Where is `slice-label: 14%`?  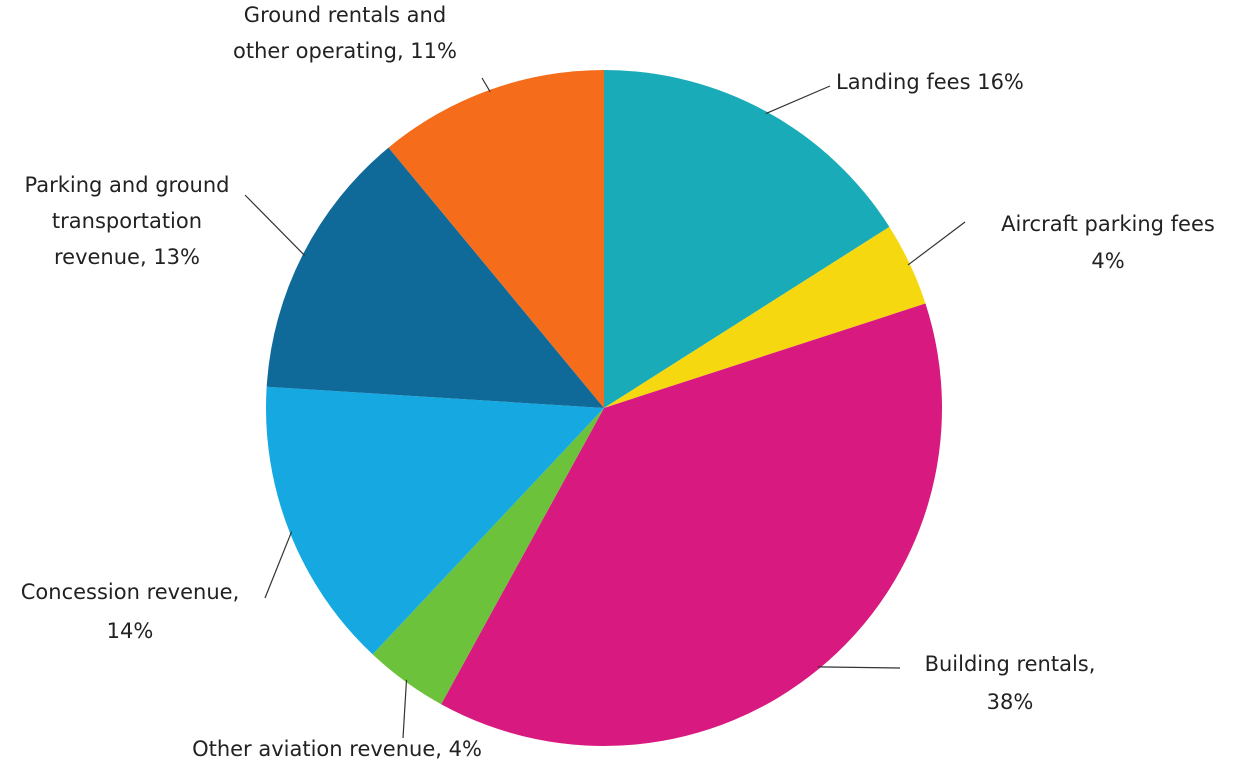
slice-label: 14% is located at coordinates (130, 631).